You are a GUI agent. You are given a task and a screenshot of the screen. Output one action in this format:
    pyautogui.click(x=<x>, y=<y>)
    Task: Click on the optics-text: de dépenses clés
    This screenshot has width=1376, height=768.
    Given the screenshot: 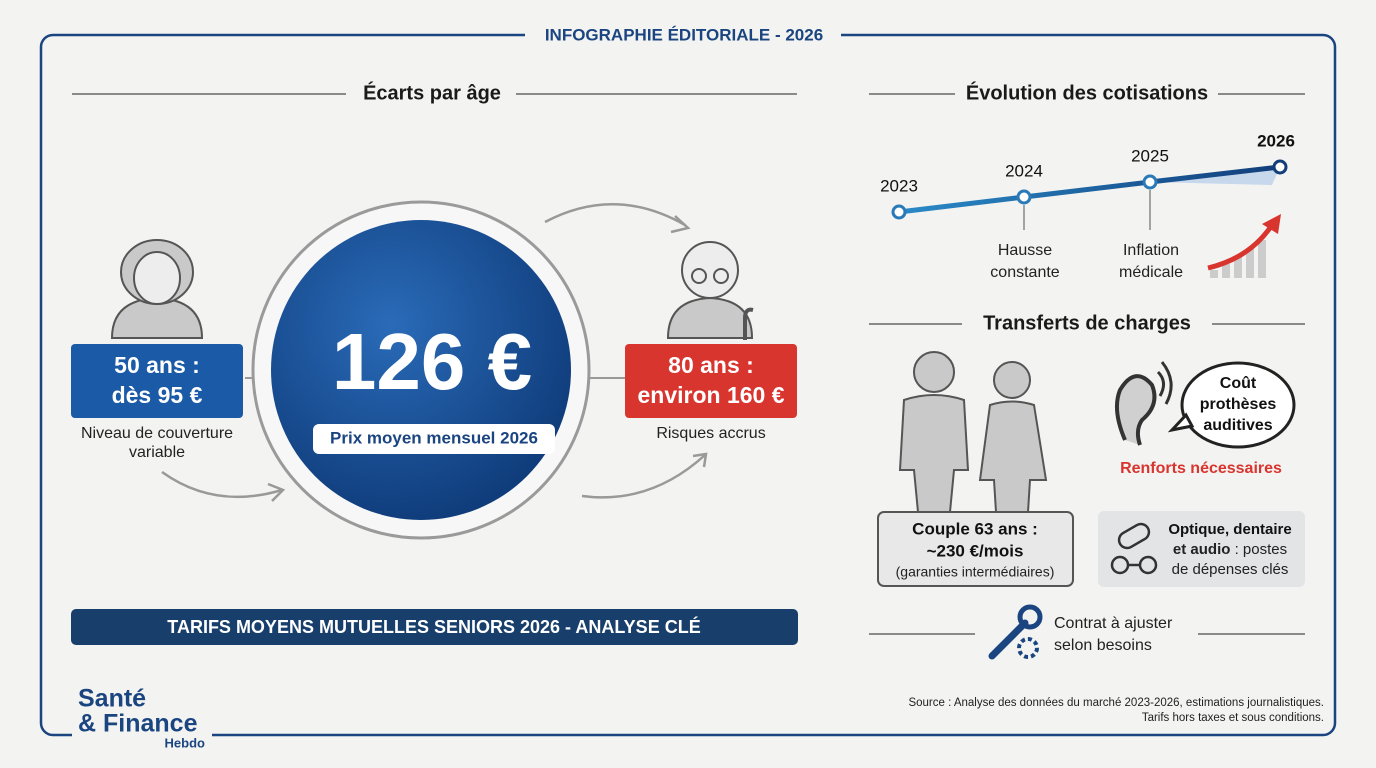 What is the action you would take?
    pyautogui.click(x=1230, y=569)
    